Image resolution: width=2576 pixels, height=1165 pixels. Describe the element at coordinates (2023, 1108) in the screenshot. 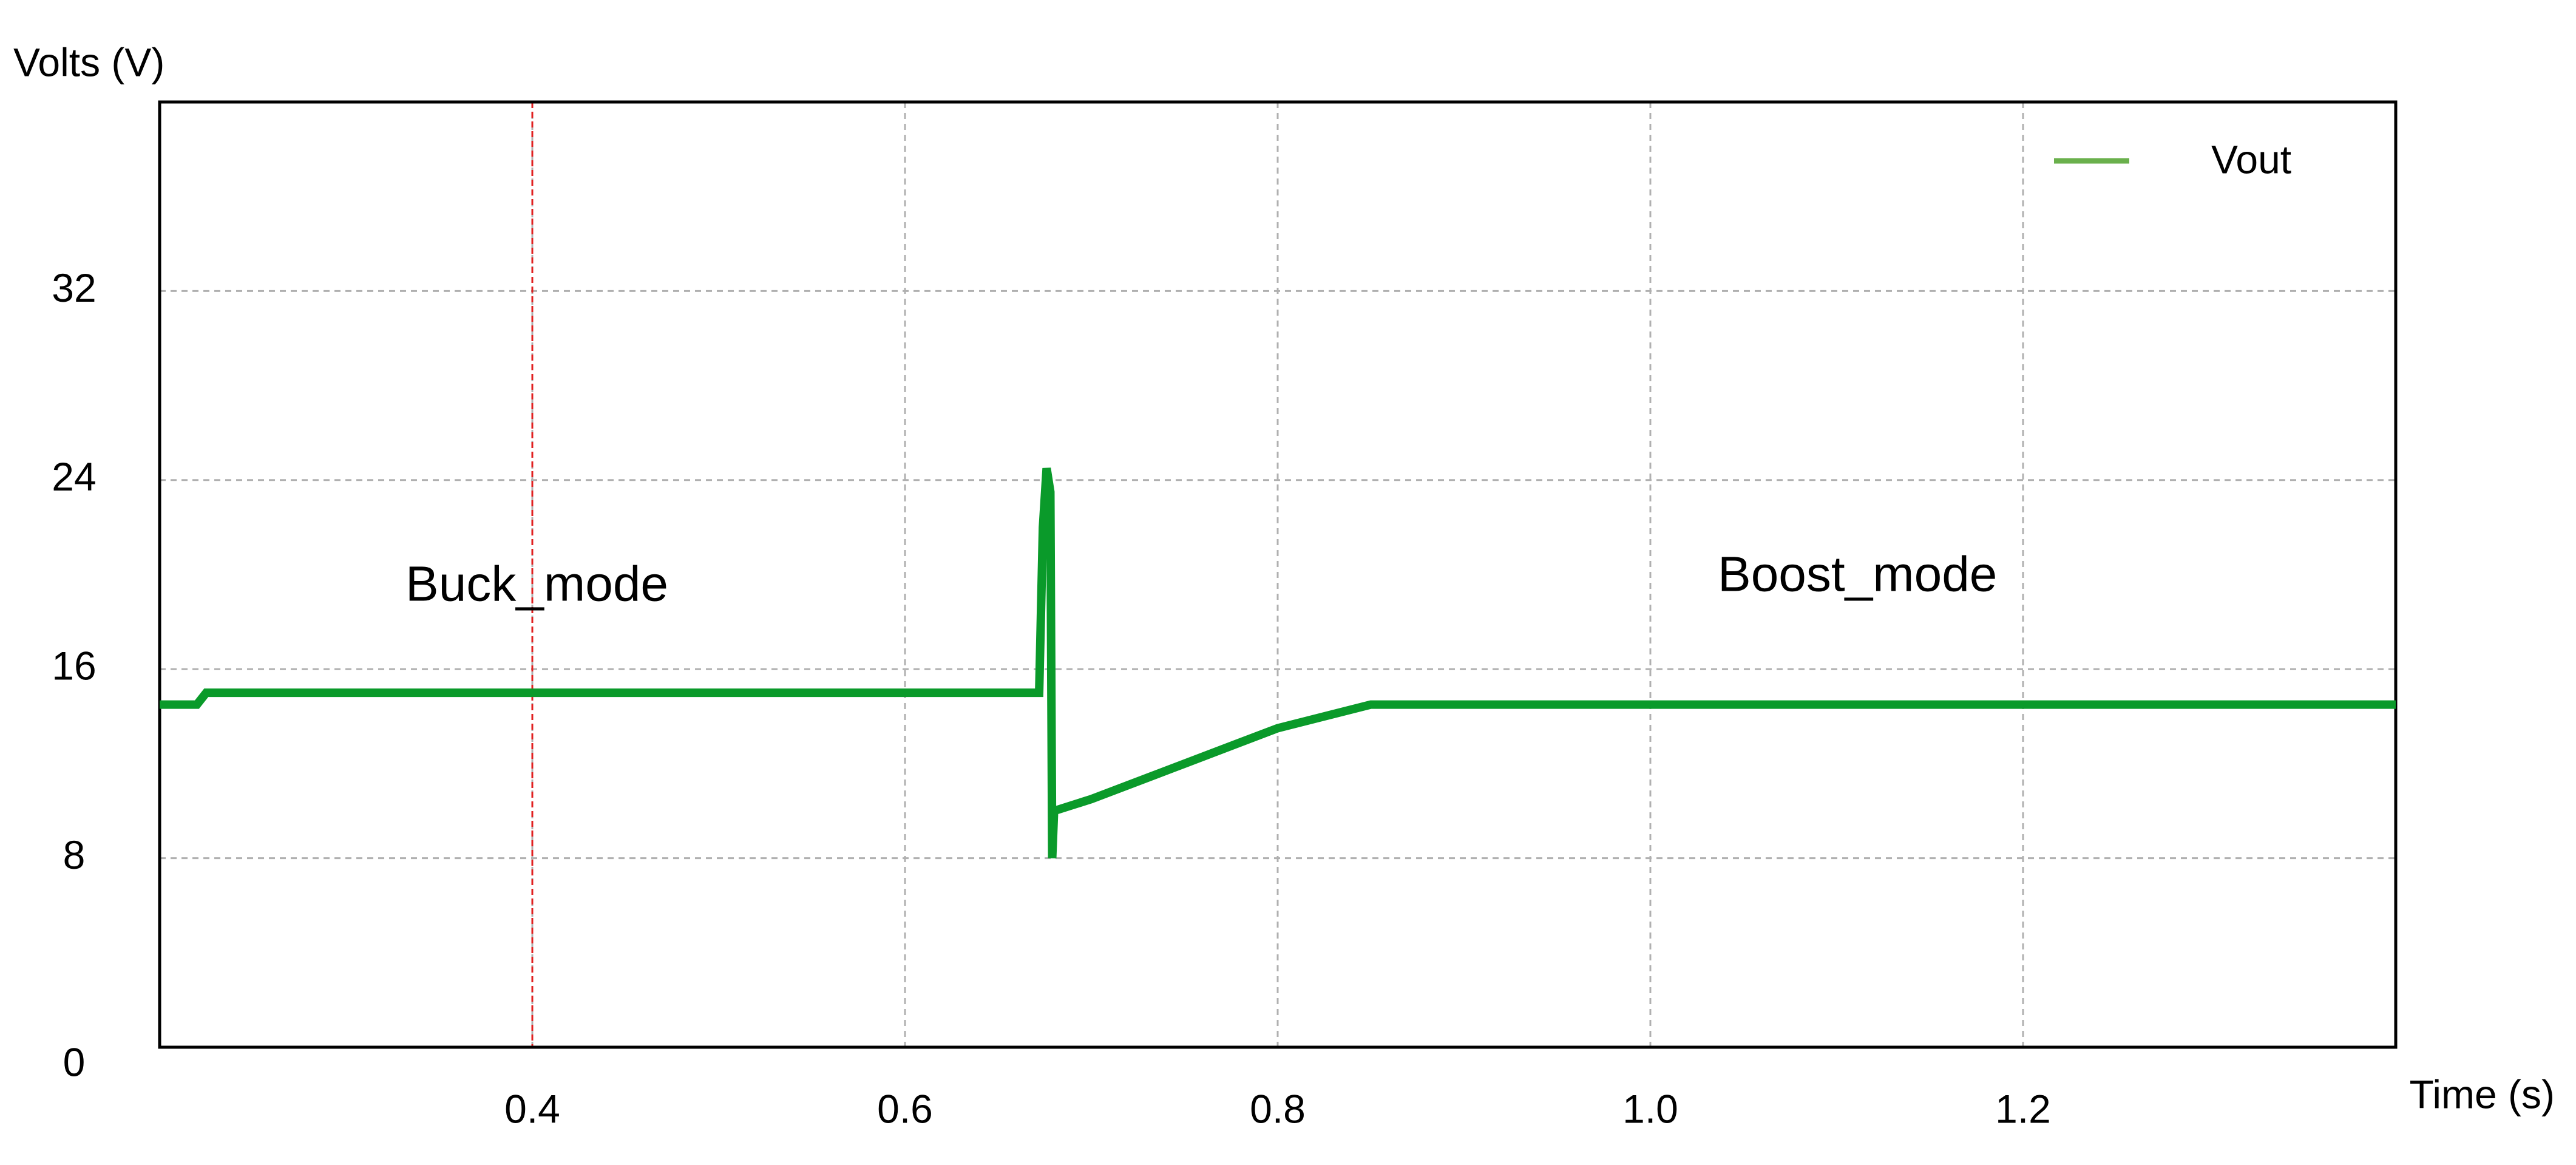

I see `x-tick-label: 1.2` at that location.